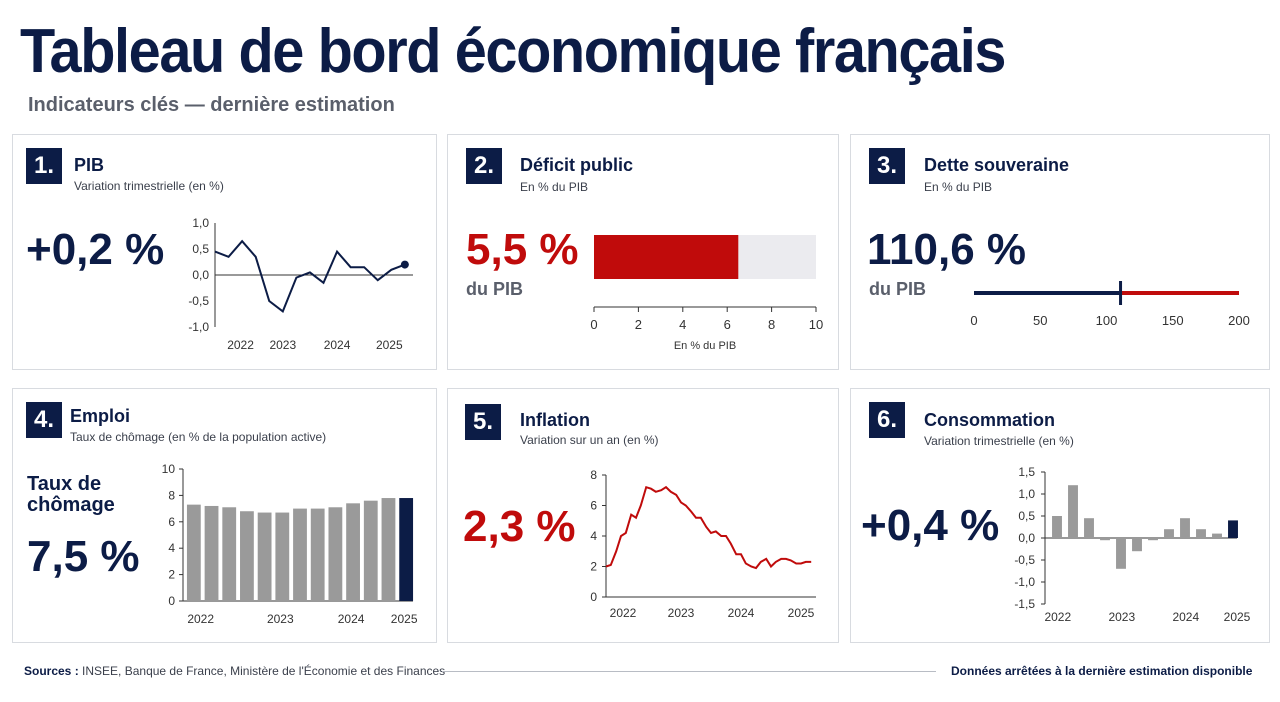 The height and width of the screenshot is (702, 1280). Describe the element at coordinates (1110, 304) in the screenshot. I see `dette-gauge-chart: 0 50 100 150 200` at that location.